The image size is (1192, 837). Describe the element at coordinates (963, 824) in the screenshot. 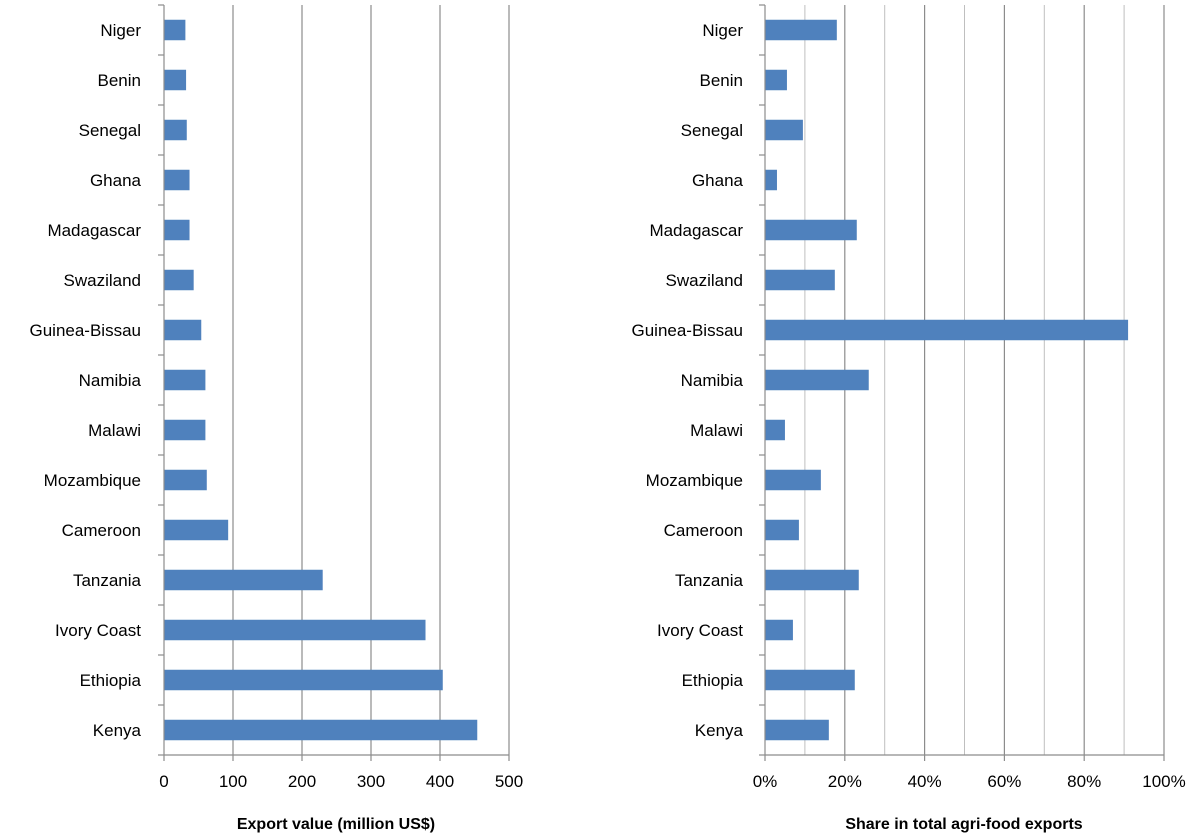

I see `x-axis-title: Share in total agri-food exports` at that location.